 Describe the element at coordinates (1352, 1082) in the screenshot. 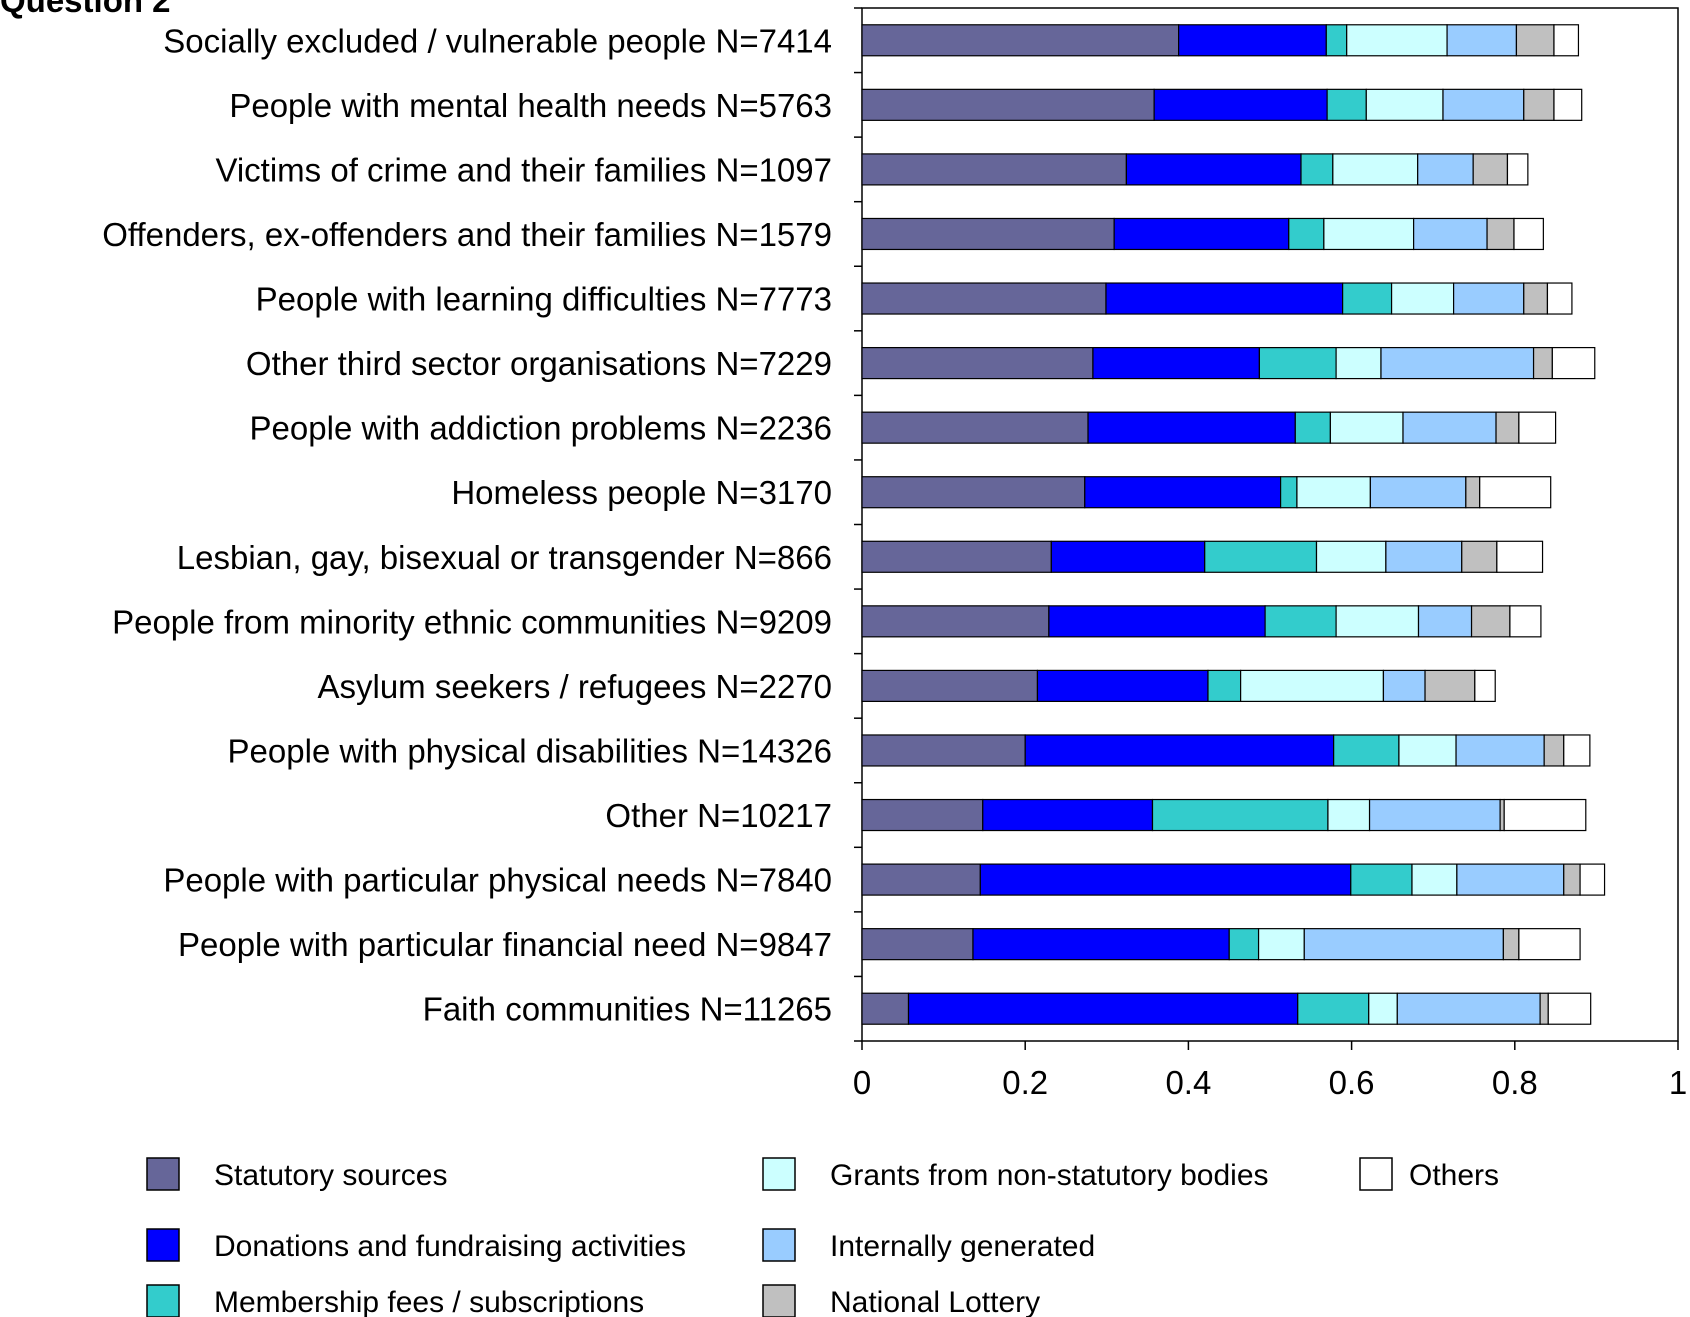

I see `x-tick-label: 0.6` at that location.